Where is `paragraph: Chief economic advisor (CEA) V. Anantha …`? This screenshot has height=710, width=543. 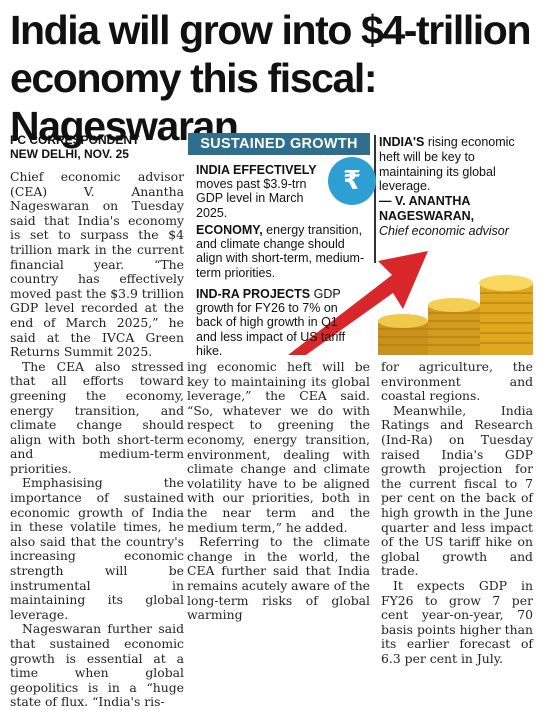 paragraph: Chief economic advisor (CEA) V. Anantha … is located at coordinates (97, 264).